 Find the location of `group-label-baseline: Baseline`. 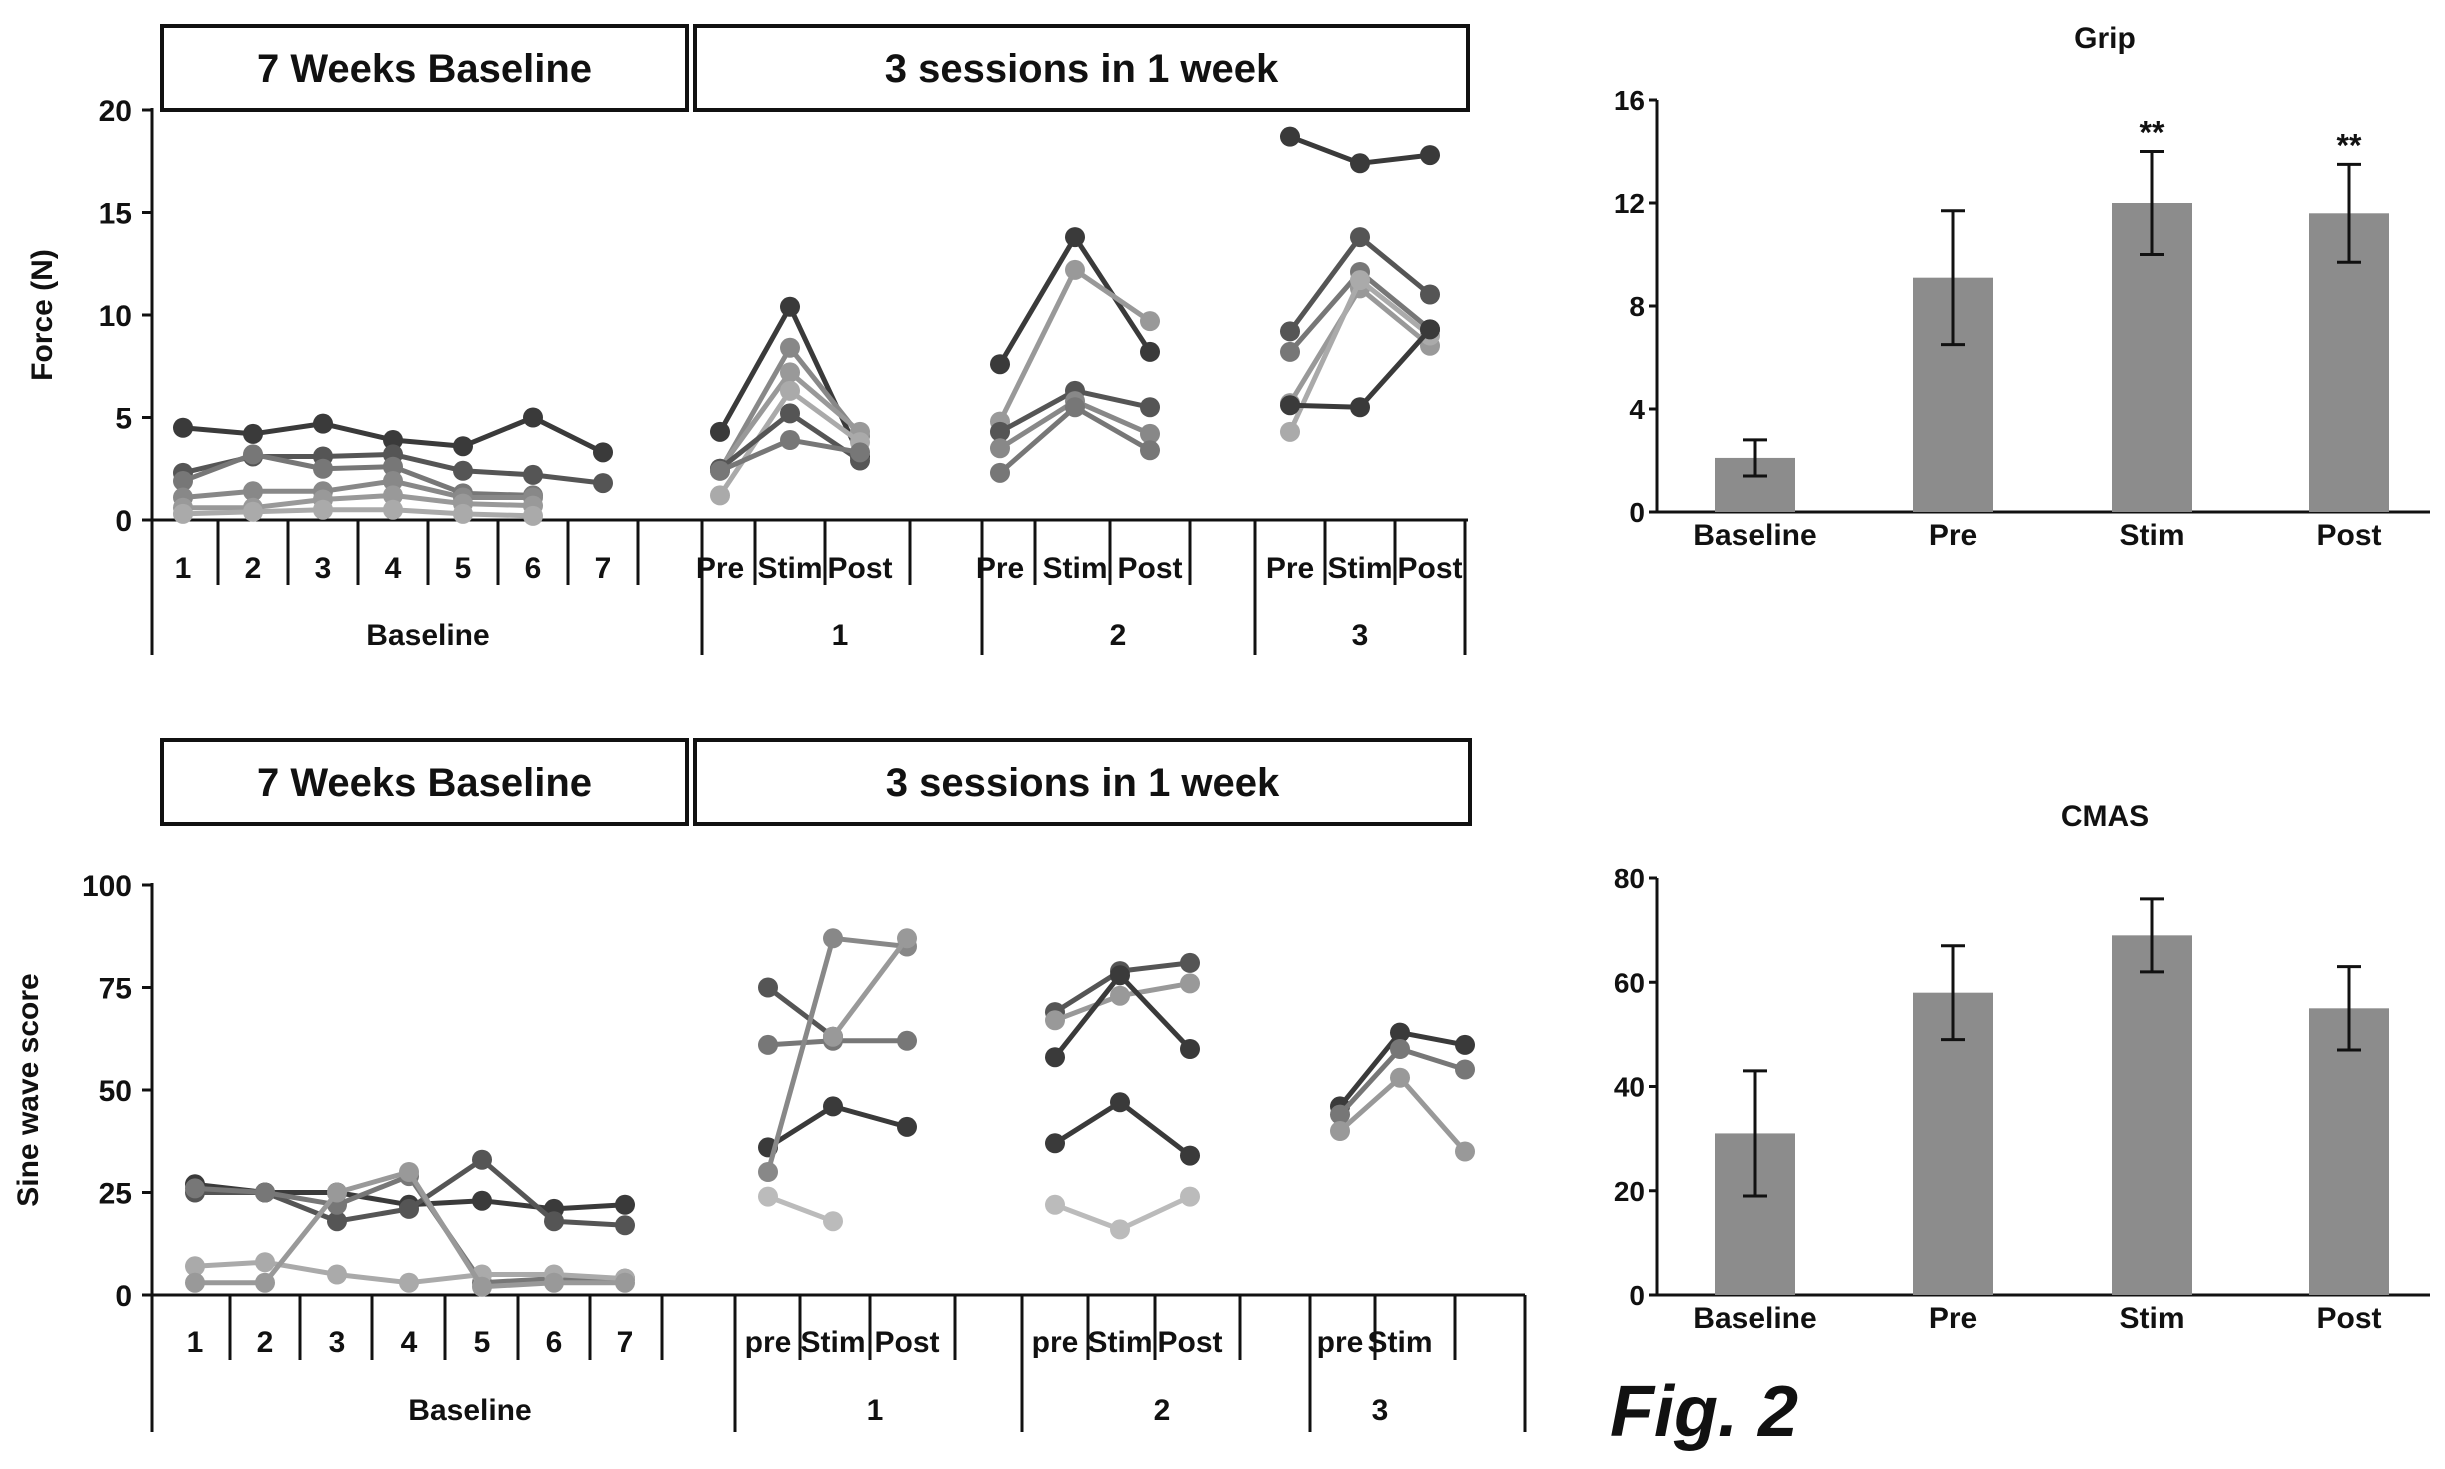

group-label-baseline: Baseline is located at coordinates (427, 635).